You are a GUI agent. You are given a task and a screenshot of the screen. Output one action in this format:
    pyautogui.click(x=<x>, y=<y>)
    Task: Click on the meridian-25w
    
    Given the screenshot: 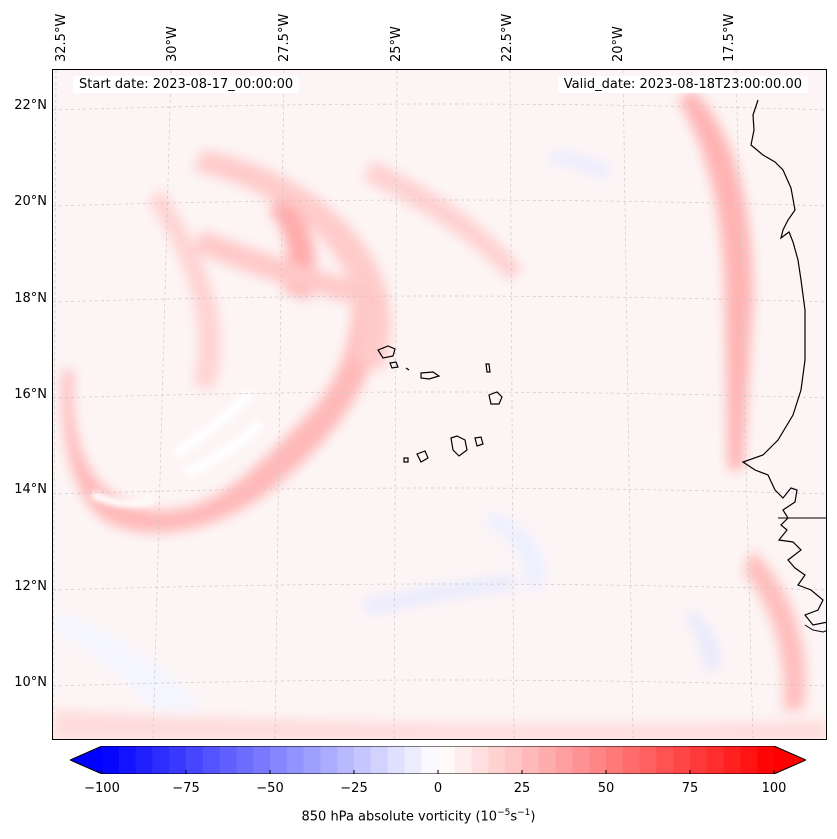 What is the action you would take?
    pyautogui.click(x=395, y=404)
    